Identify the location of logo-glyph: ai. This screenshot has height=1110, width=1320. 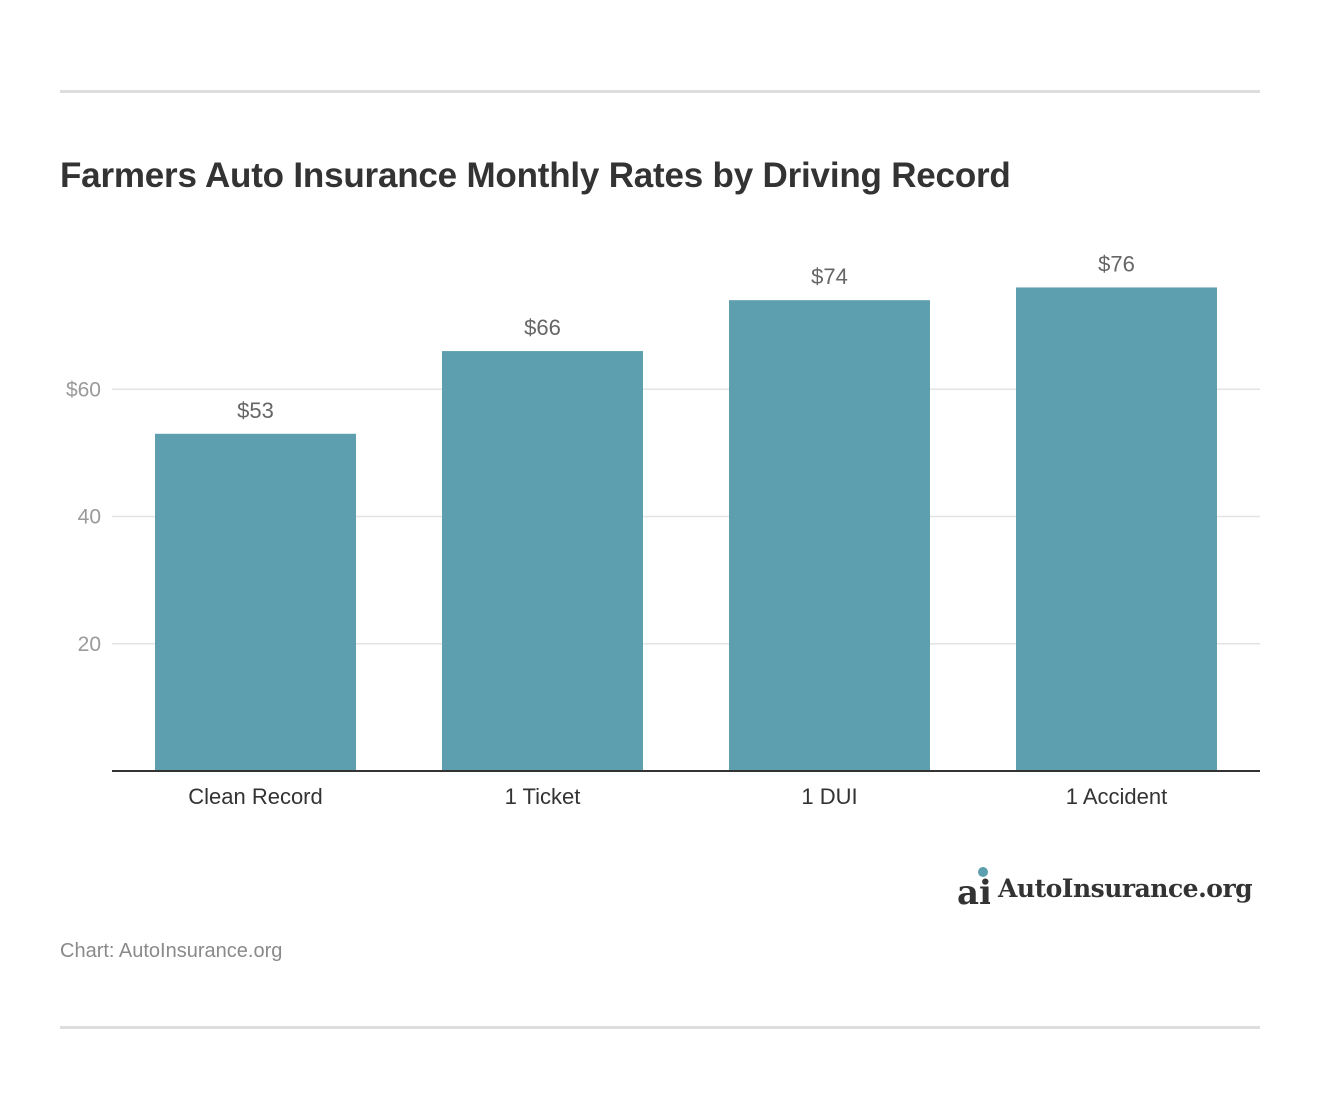
(973, 891).